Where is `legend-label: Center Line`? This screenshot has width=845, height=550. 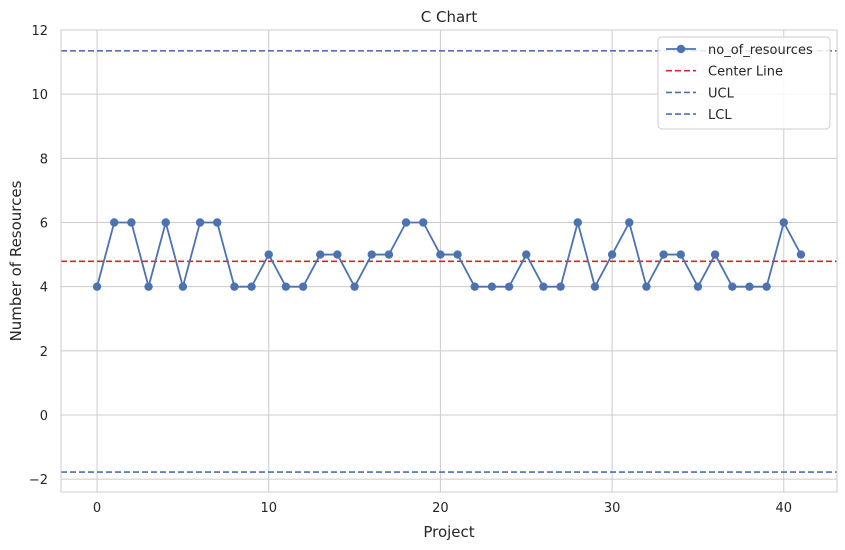
legend-label: Center Line is located at coordinates (745, 72).